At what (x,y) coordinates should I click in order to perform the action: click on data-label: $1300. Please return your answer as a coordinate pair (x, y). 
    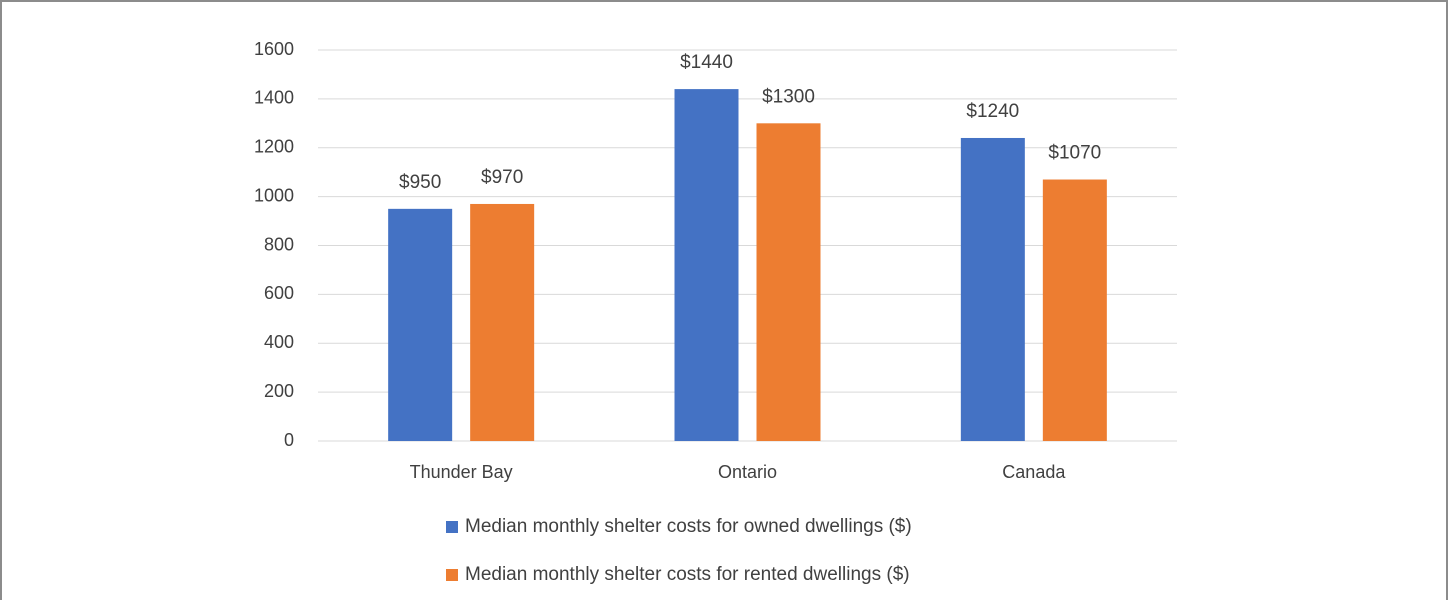
    Looking at the image, I should click on (788, 96).